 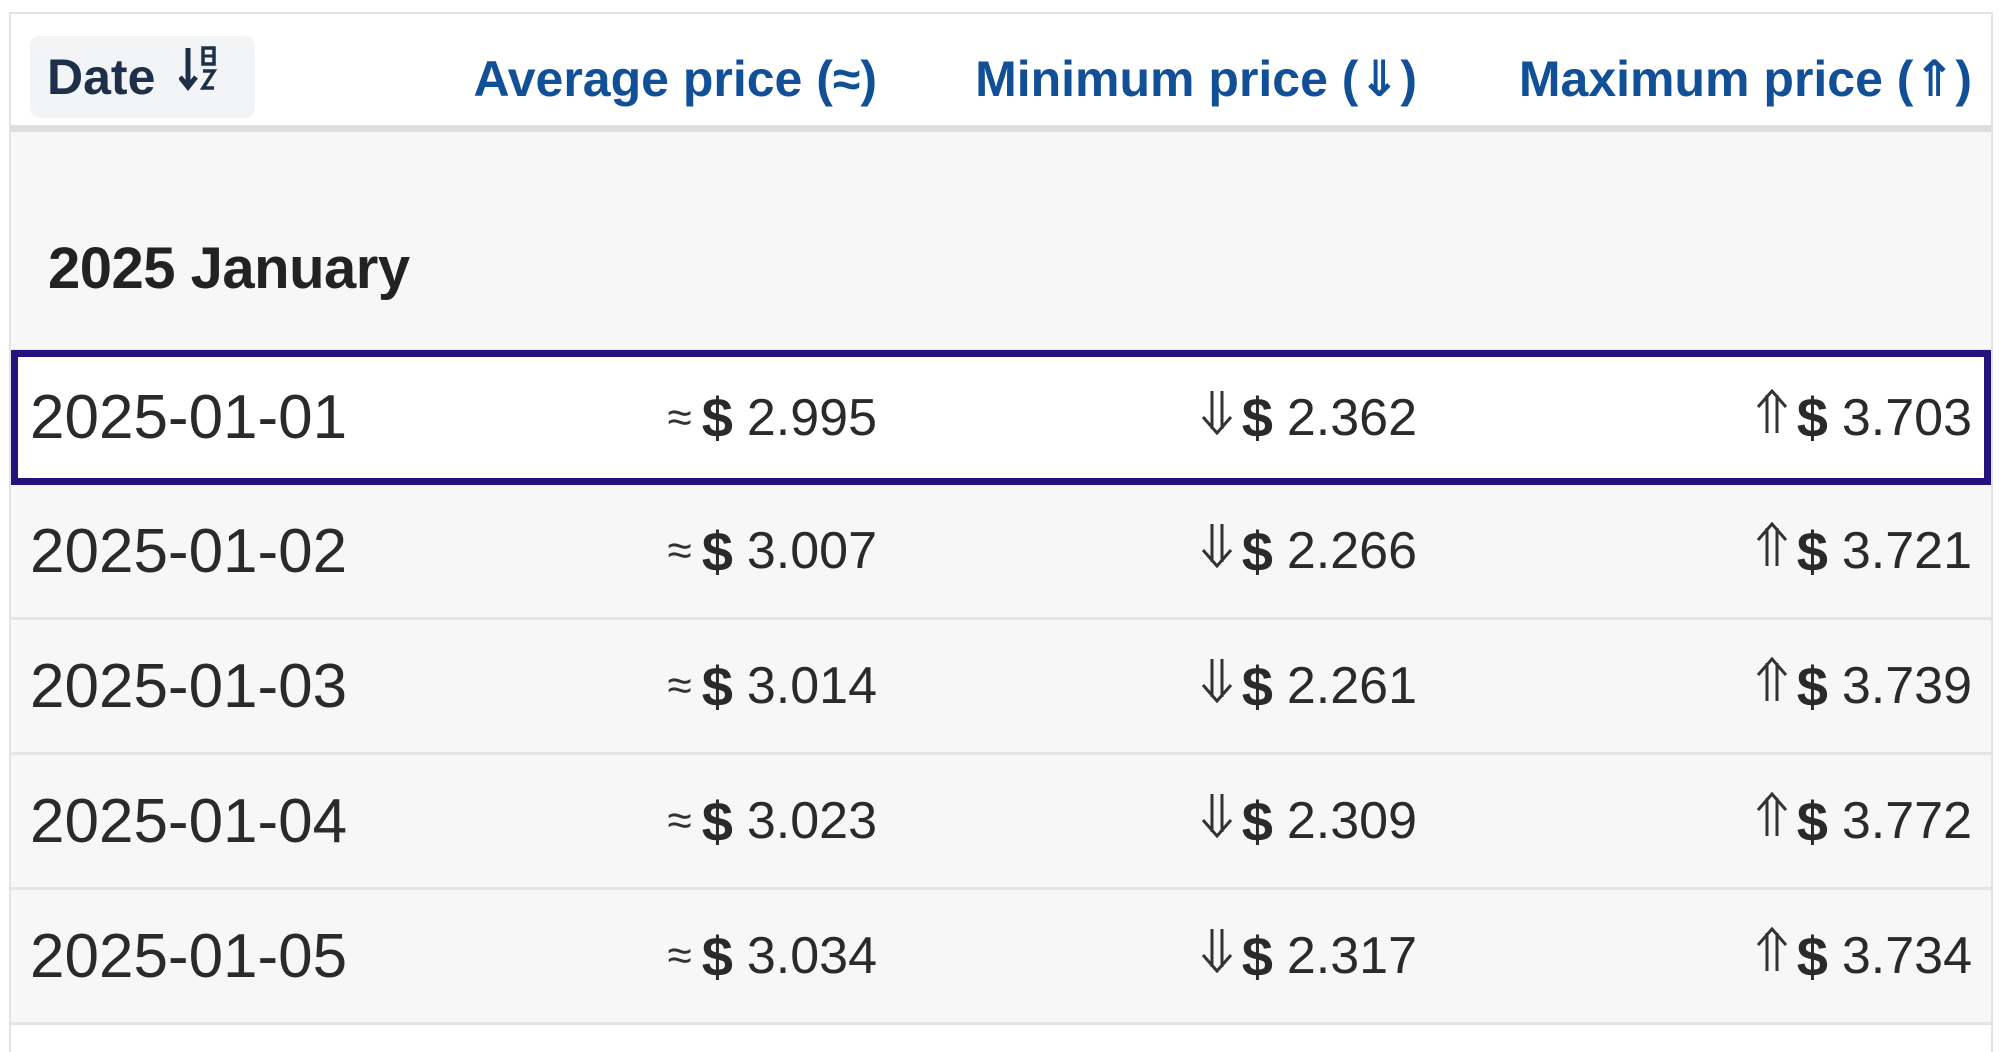 What do you see at coordinates (189, 417) in the screenshot?
I see `date-cell: 2025-01-01` at bounding box center [189, 417].